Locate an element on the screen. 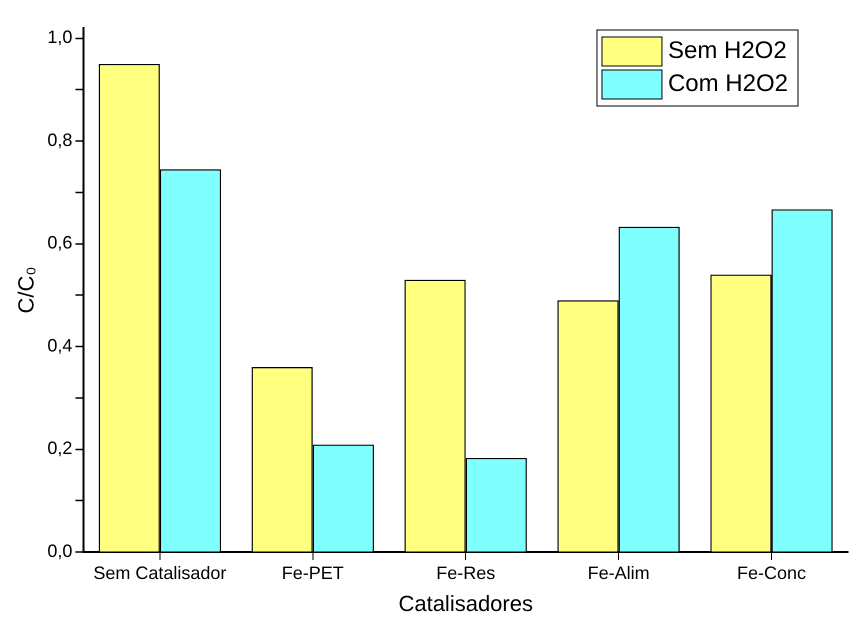 The width and height of the screenshot is (854, 630). legend-label: Com H2O2 is located at coordinates (728, 84).